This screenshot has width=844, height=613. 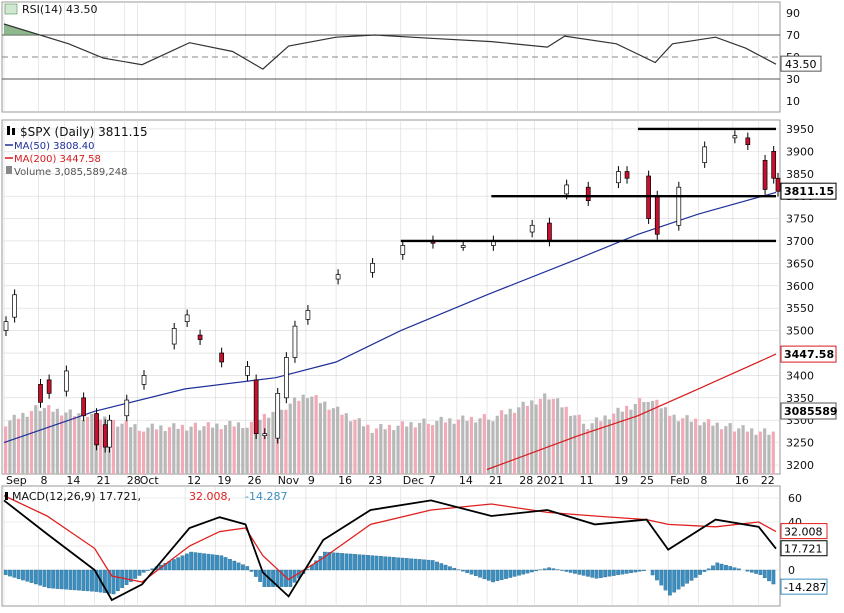 I want to click on rsi-tick-label: 10, so click(x=793, y=101).